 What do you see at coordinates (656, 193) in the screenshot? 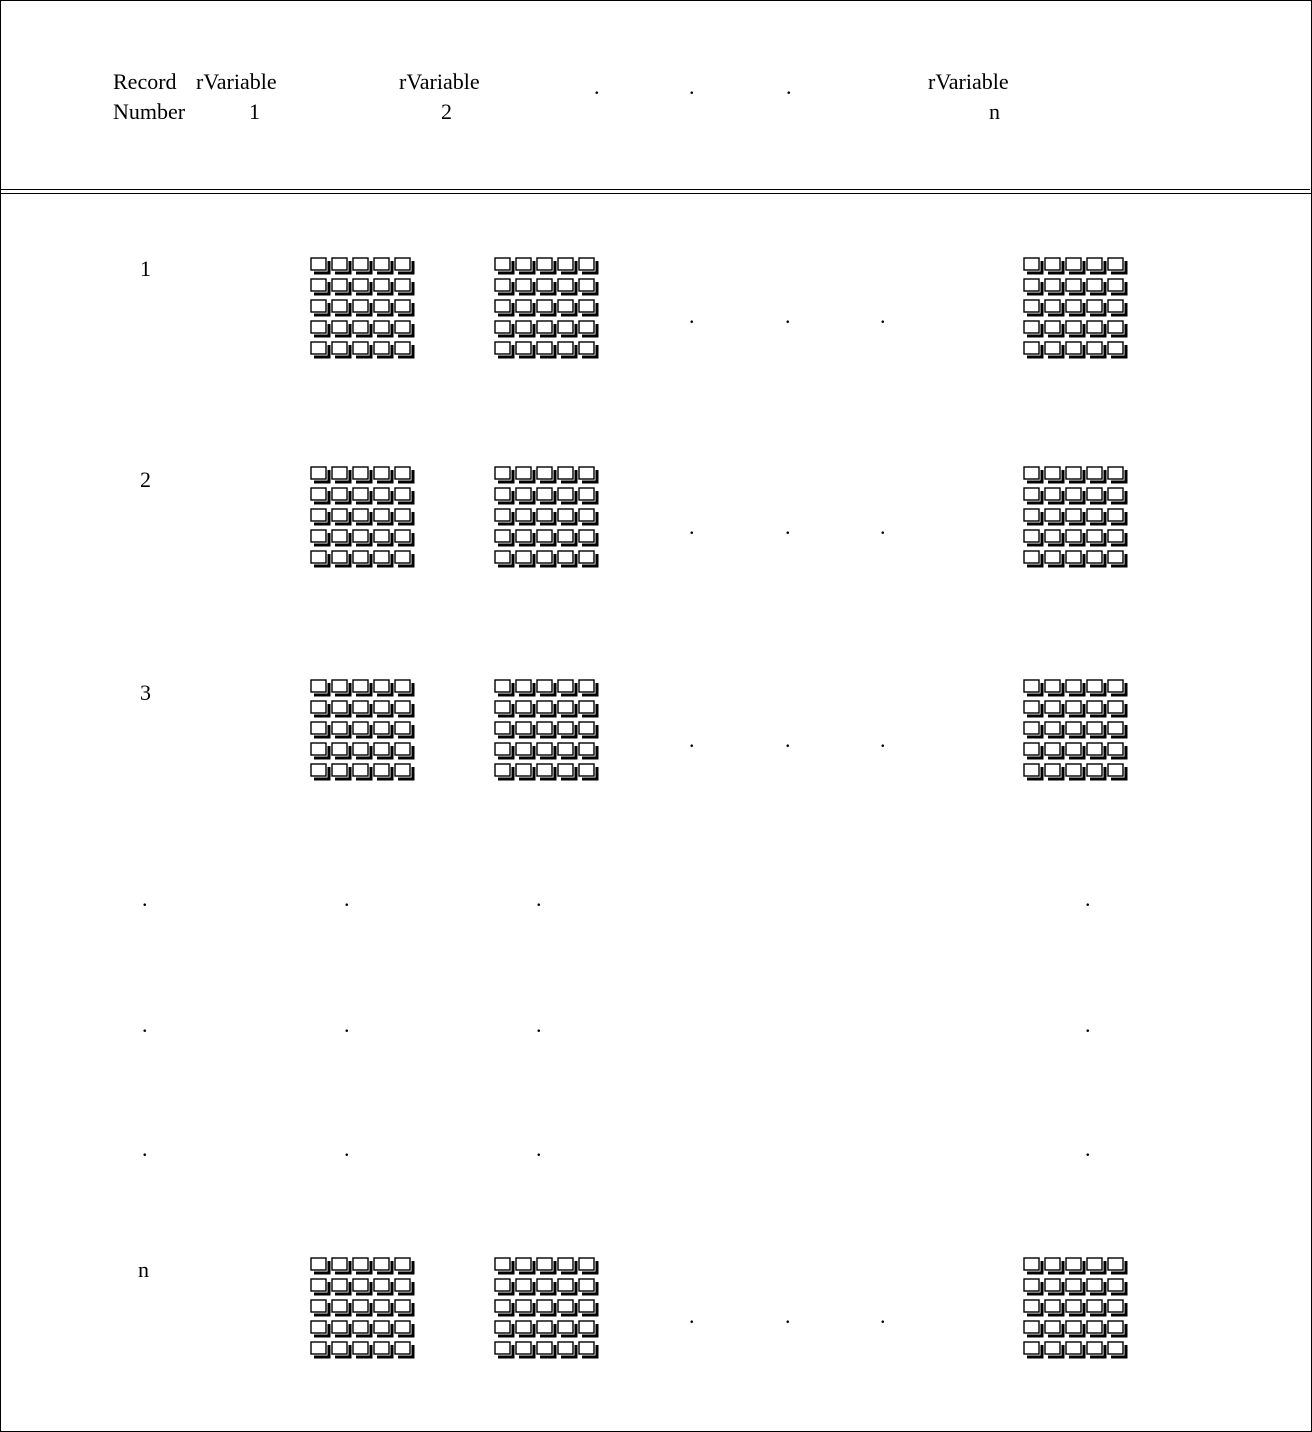
I see `header-double-rule` at bounding box center [656, 193].